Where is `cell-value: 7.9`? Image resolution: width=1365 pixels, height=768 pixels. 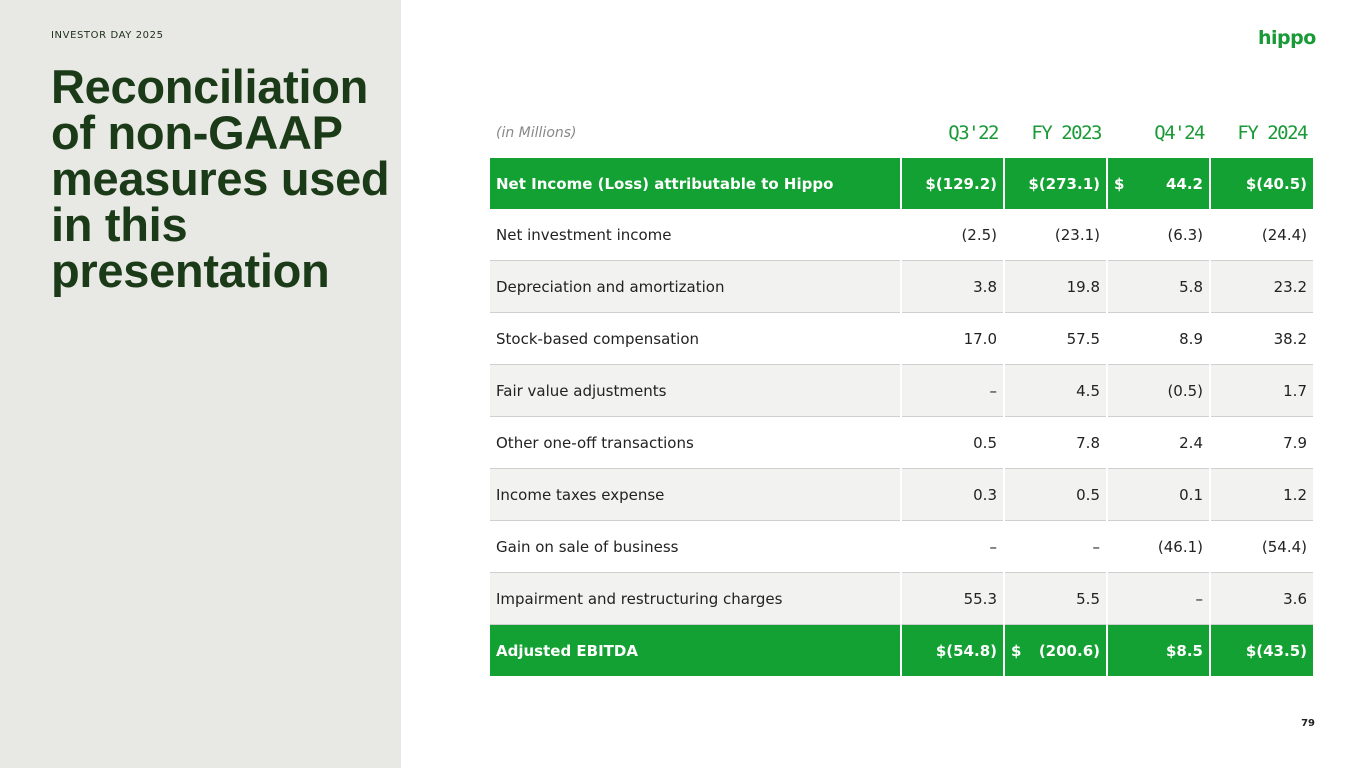
cell-value: 7.9 is located at coordinates (1261, 442).